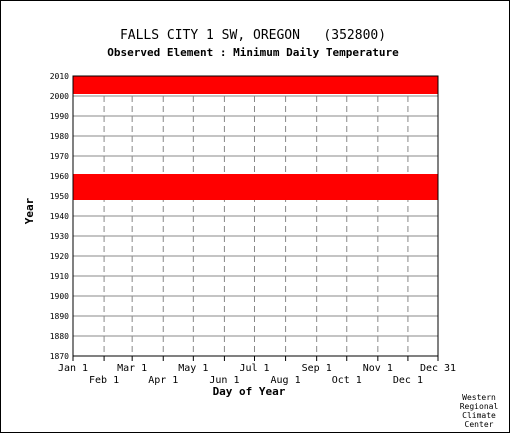 Image resolution: width=510 pixels, height=434 pixels. Describe the element at coordinates (479, 424) in the screenshot. I see `credit-line: Center` at that location.